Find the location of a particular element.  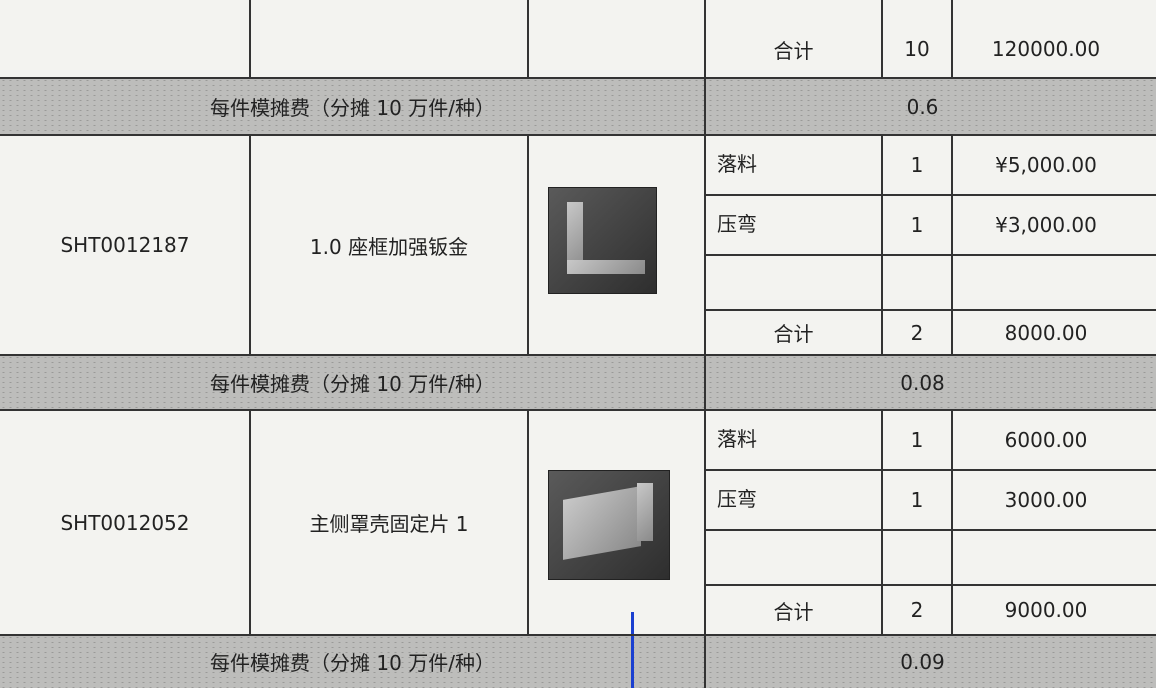

part-code: SHT0012052 is located at coordinates (125, 522).